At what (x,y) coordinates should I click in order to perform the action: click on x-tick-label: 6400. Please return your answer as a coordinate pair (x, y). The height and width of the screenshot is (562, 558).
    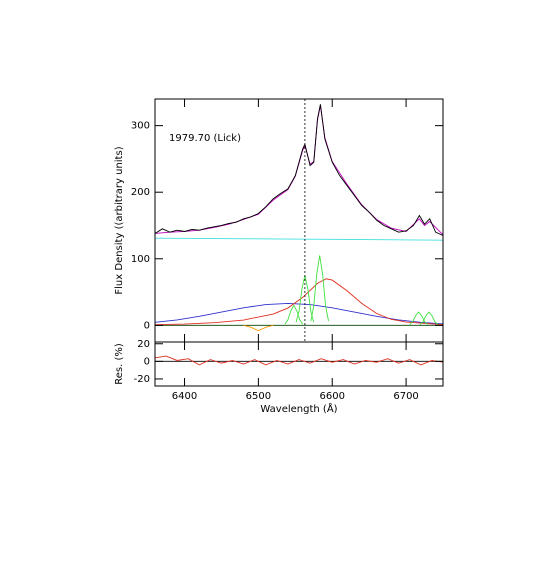
    Looking at the image, I should click on (184, 396).